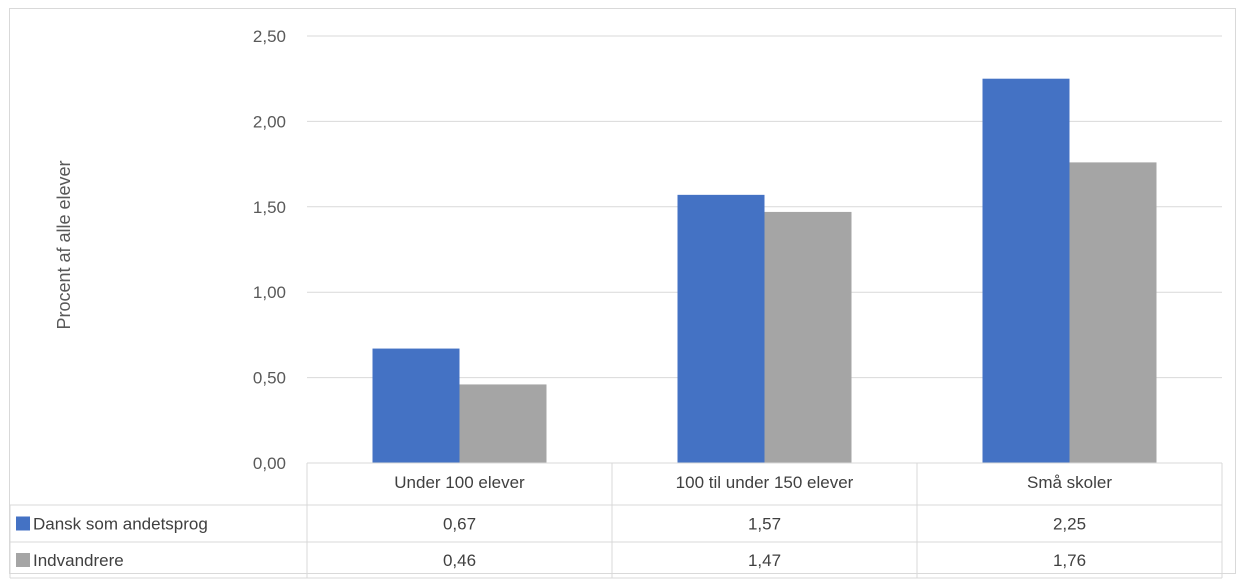  What do you see at coordinates (1069, 560) in the screenshot?
I see `data-label: 1,76` at bounding box center [1069, 560].